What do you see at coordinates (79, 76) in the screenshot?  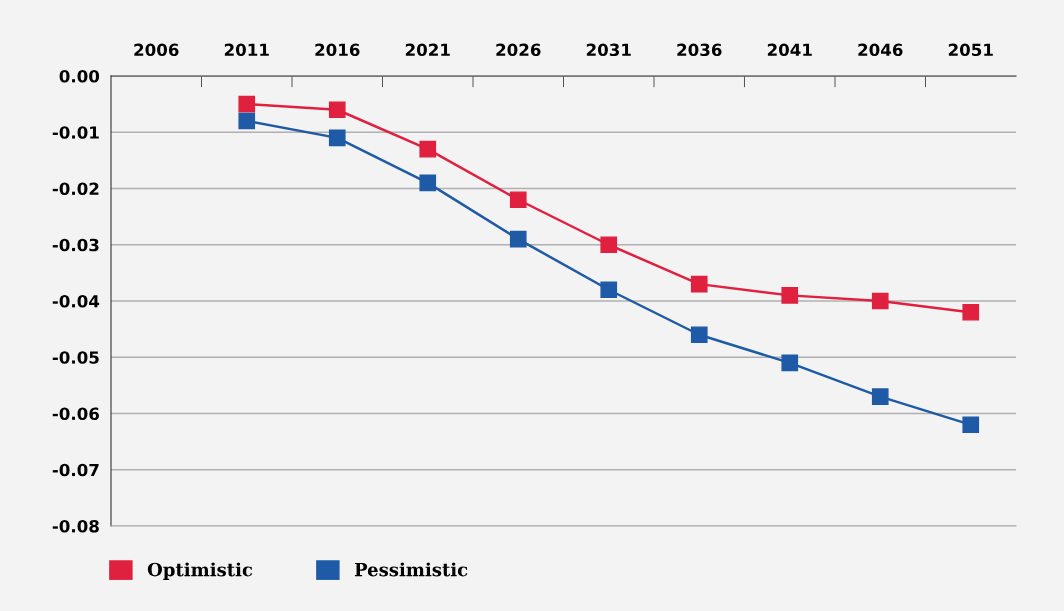 I see `y-tick-label: 0.00` at bounding box center [79, 76].